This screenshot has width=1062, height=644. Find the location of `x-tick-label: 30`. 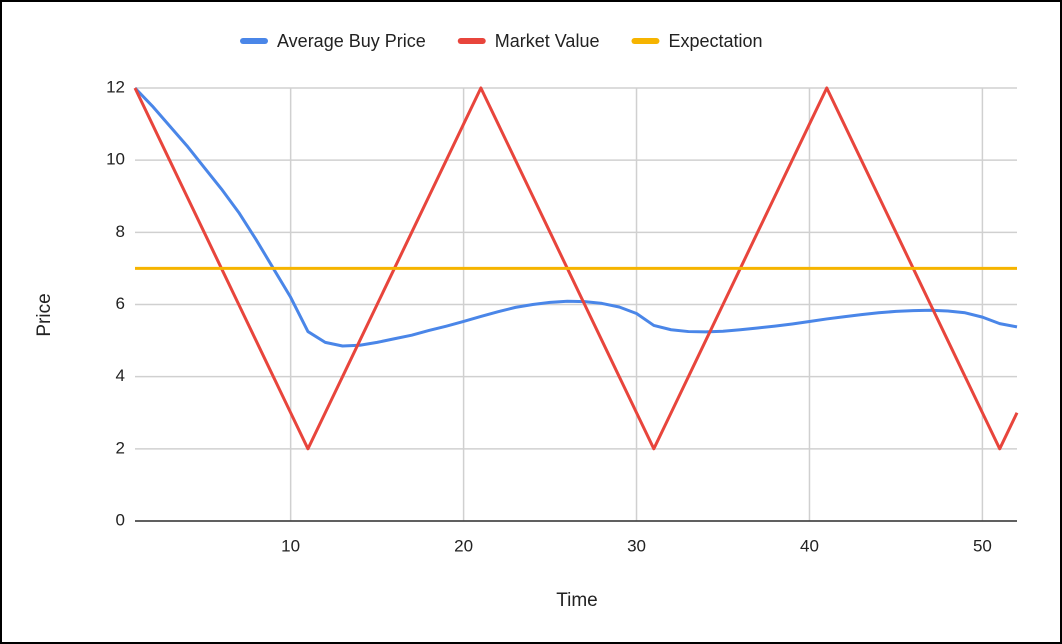

x-tick-label: 30 is located at coordinates (636, 545).